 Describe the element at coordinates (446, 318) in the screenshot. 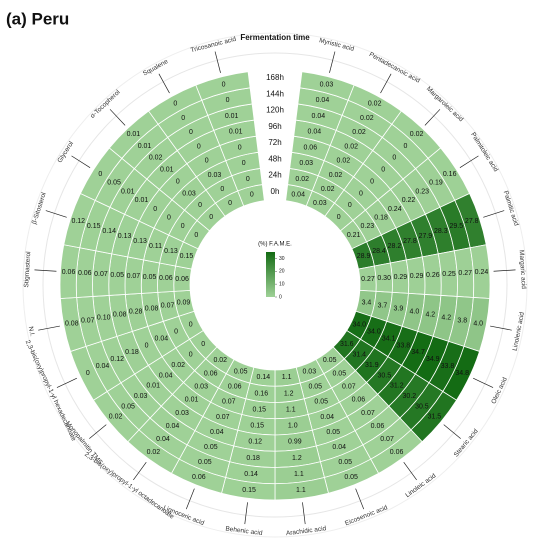

I see `cell-value: 4.2` at that location.